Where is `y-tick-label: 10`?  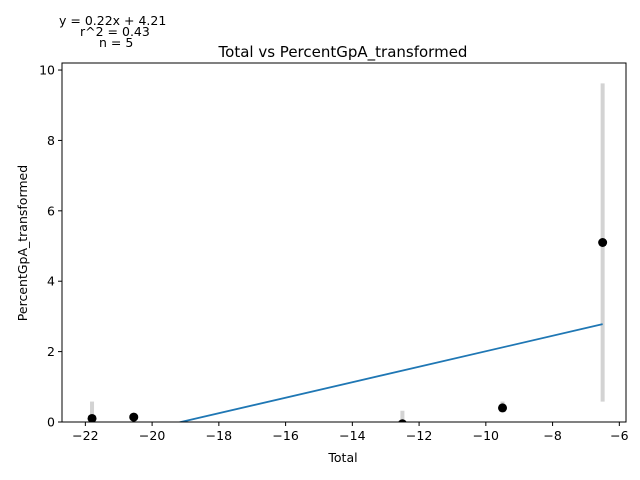
y-tick-label: 10 is located at coordinates (47, 70).